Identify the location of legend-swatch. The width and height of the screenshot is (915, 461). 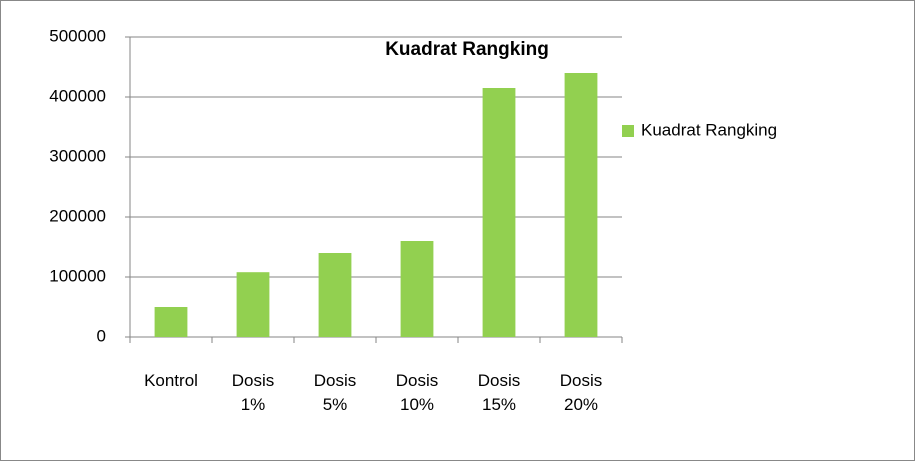
(628, 131).